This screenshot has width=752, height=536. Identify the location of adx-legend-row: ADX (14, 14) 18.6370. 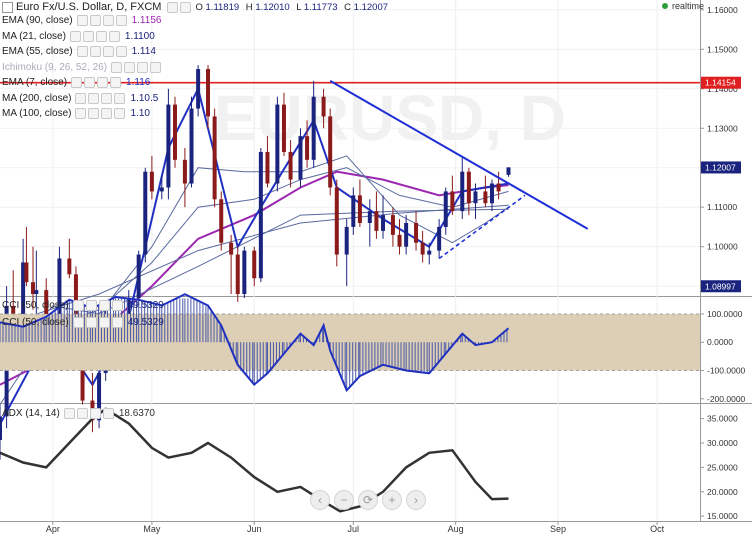
(78, 413).